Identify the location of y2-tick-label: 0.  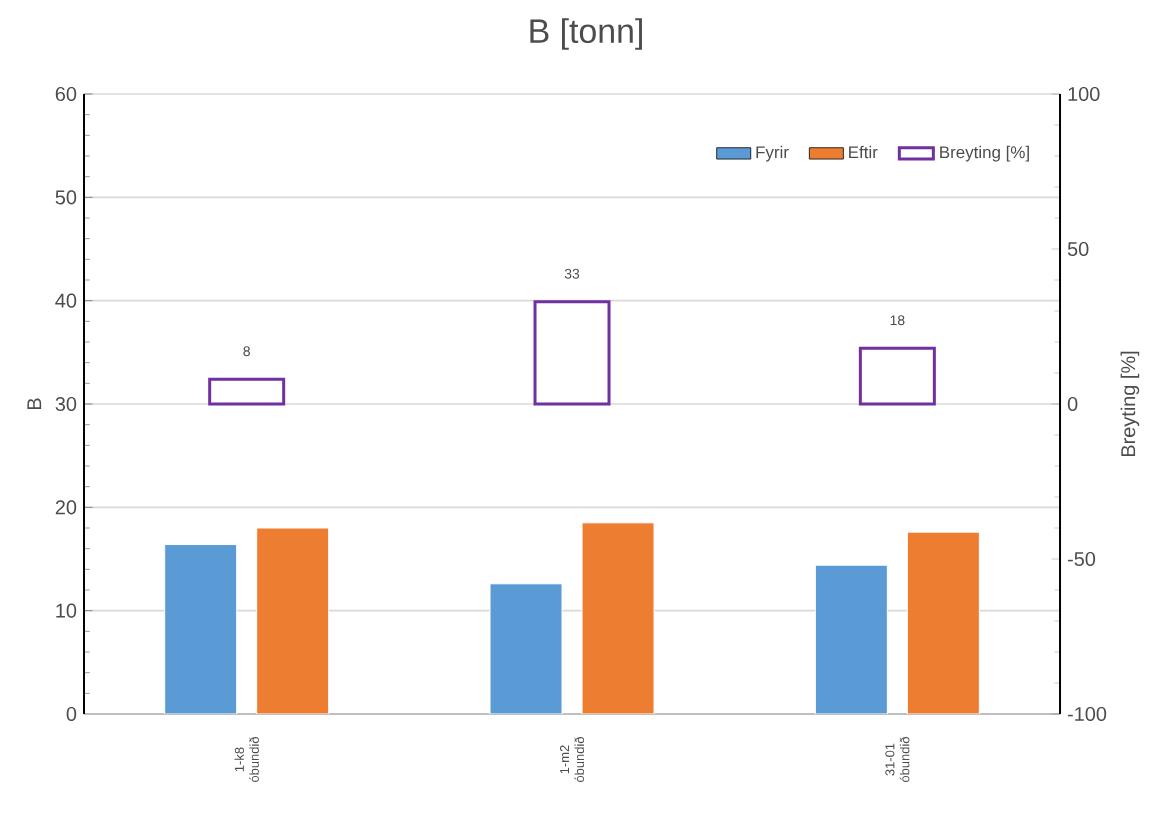
(1072, 404).